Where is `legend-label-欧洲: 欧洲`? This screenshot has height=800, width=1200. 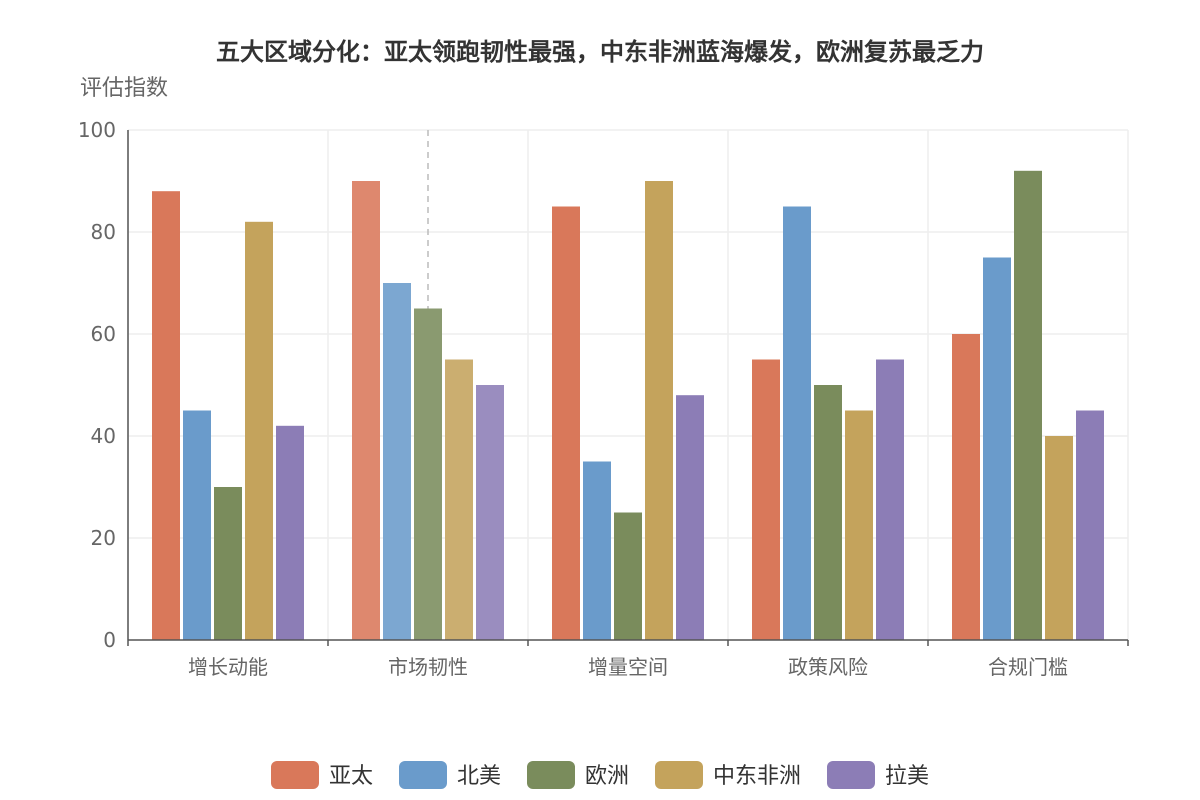
legend-label-欧洲: 欧洲 is located at coordinates (607, 776).